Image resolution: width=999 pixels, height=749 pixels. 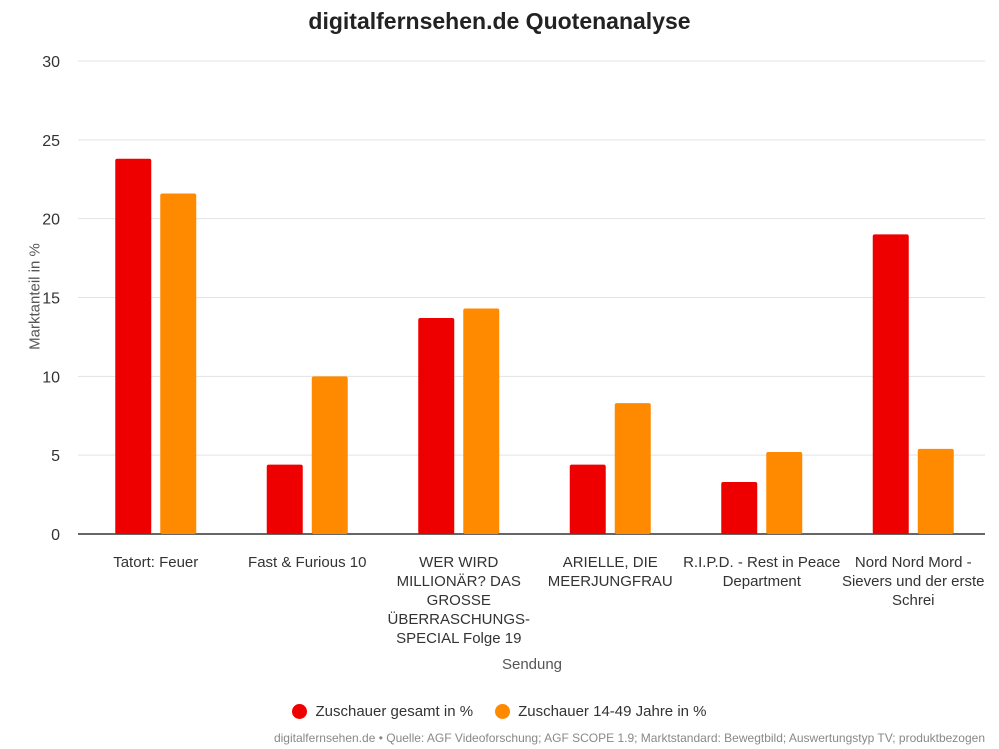 What do you see at coordinates (762, 572) in the screenshot?
I see `x-tick-label: R.I.P.D. - Rest in Peace Department` at bounding box center [762, 572].